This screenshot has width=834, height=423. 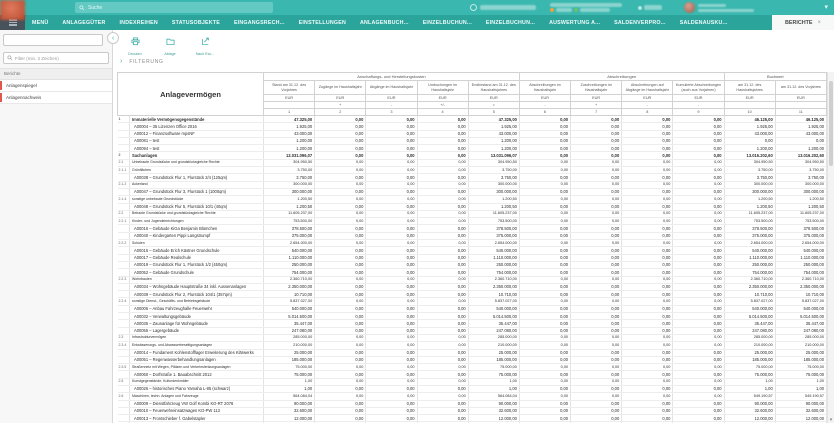 I want to click on sidebar-filter-input: Filter (min. 3 Zeichen), so click(x=56, y=58).